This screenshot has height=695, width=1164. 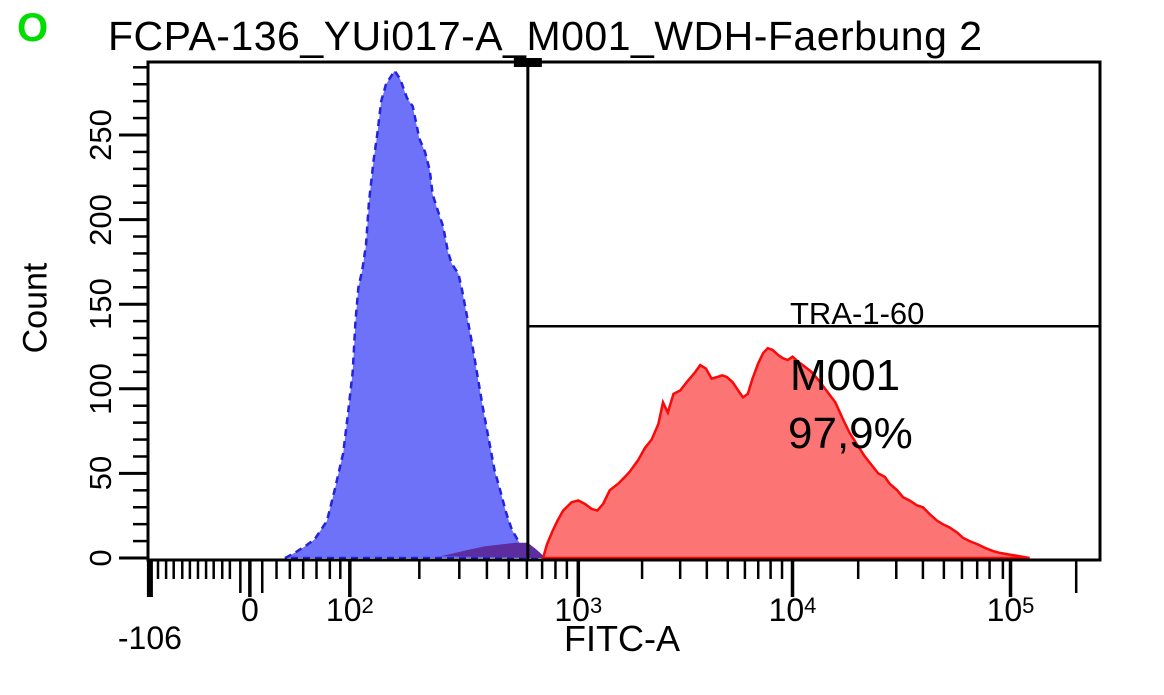 I want to click on x-tick-label: 10⁴, so click(x=792, y=610).